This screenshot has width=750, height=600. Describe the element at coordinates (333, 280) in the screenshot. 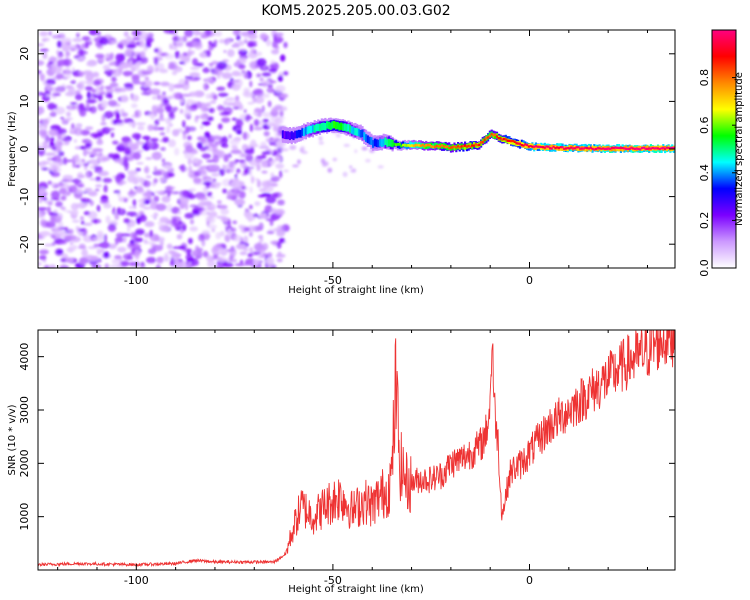

I see `x-tick-label: -50` at that location.